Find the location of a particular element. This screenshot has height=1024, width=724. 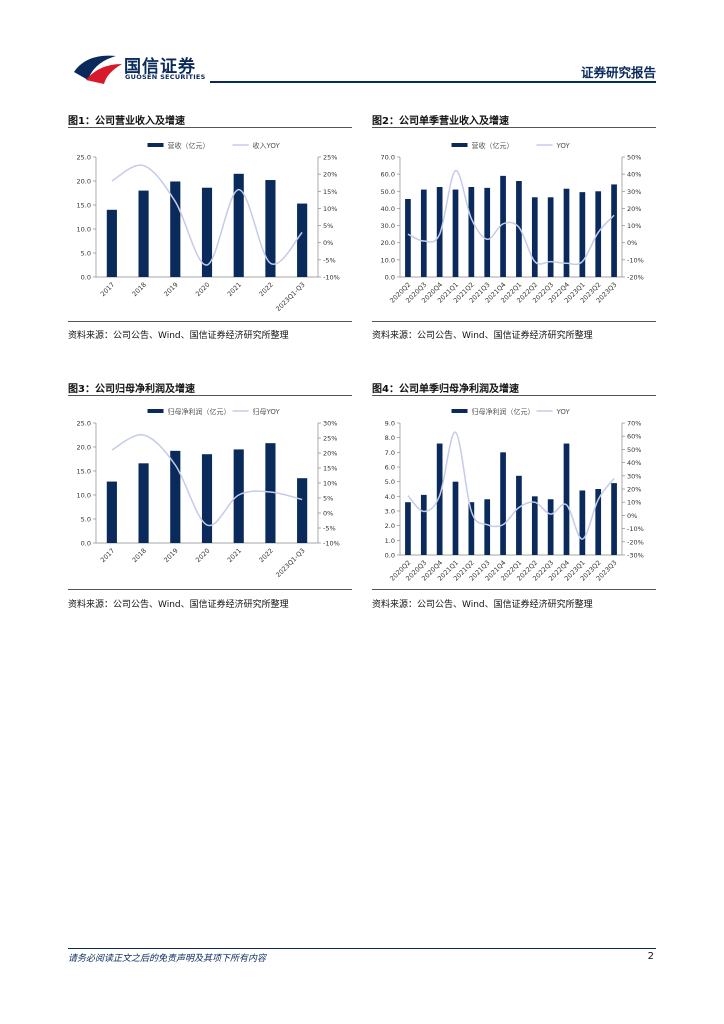

figure-3-bottom-rule is located at coordinates (210, 589).